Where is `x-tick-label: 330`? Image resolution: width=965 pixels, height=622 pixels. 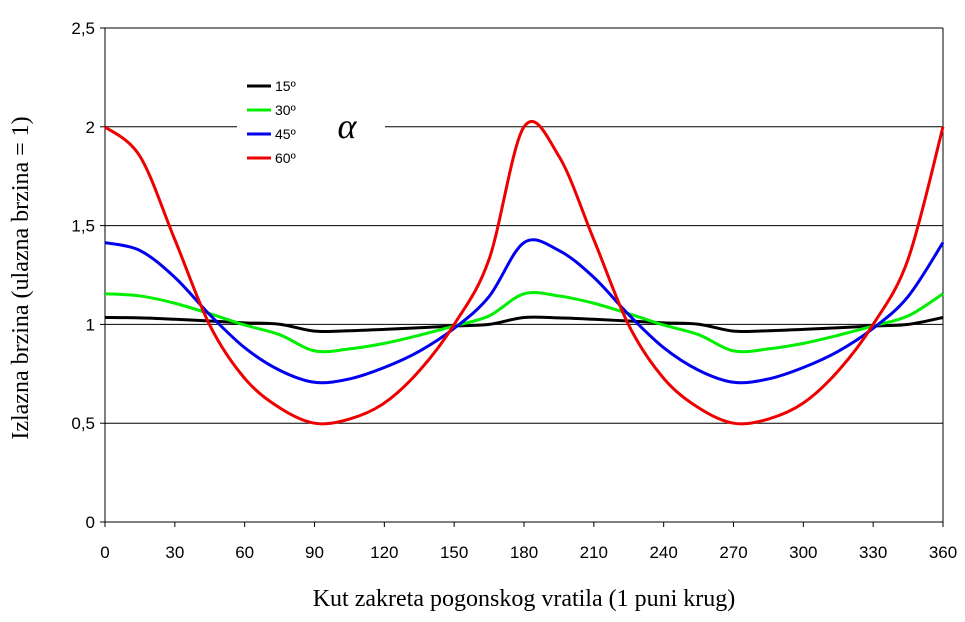
x-tick-label: 330 is located at coordinates (873, 552).